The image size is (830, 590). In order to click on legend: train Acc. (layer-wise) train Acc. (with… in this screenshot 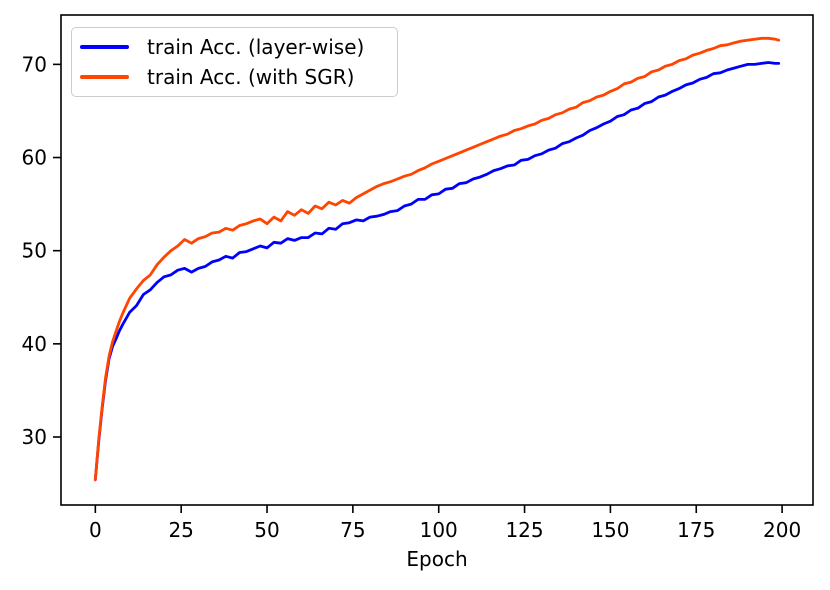, I will do `click(234, 62)`.